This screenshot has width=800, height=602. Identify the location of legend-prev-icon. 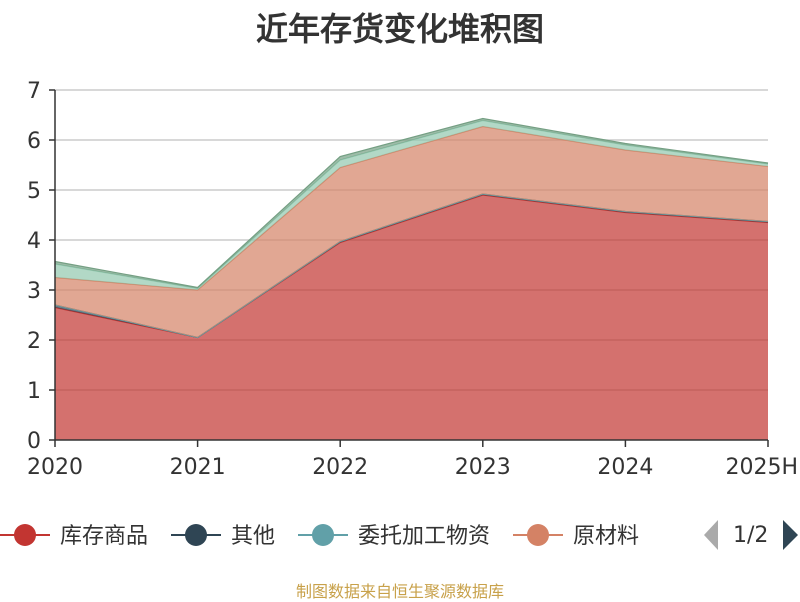
(711, 535).